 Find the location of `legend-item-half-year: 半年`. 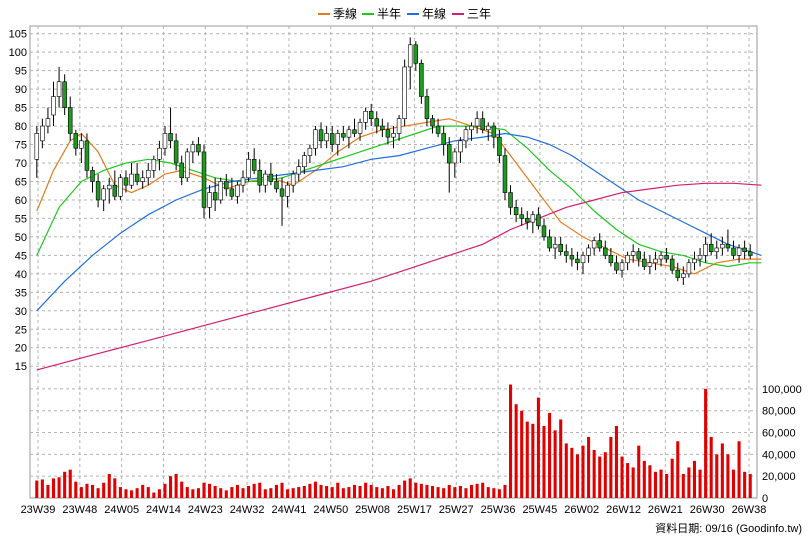

legend-item-half-year: 半年 is located at coordinates (381, 13).